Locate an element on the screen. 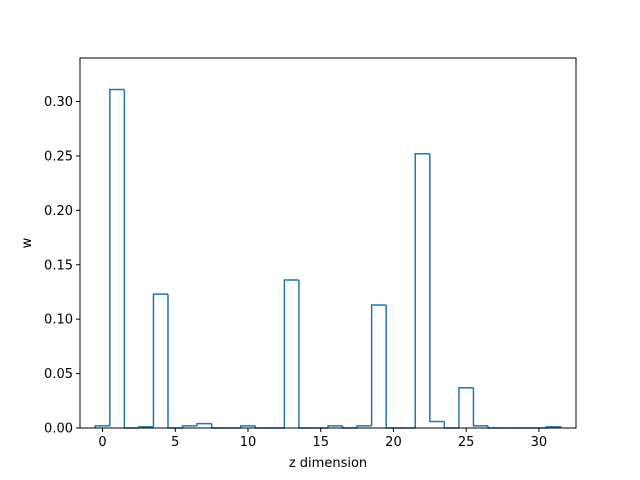 The height and width of the screenshot is (480, 640). x-tick-label: 15 is located at coordinates (320, 442).